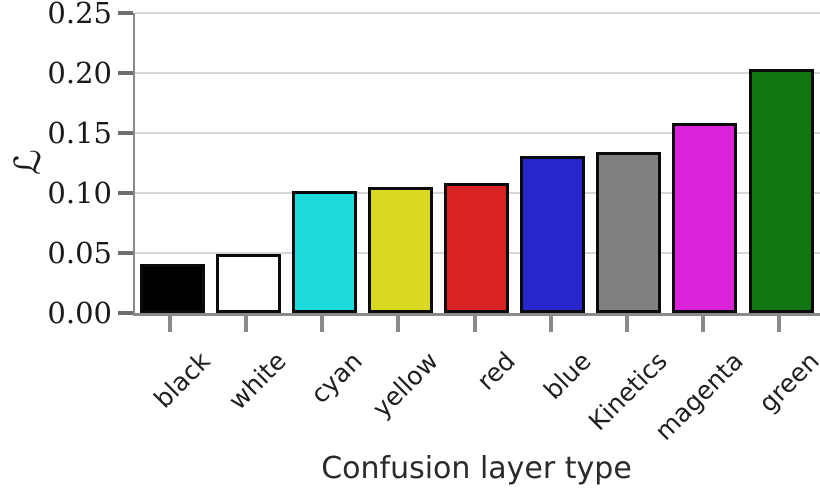 This screenshot has height=494, width=820. What do you see at coordinates (705, 218) in the screenshot?
I see `bar-magenta` at bounding box center [705, 218].